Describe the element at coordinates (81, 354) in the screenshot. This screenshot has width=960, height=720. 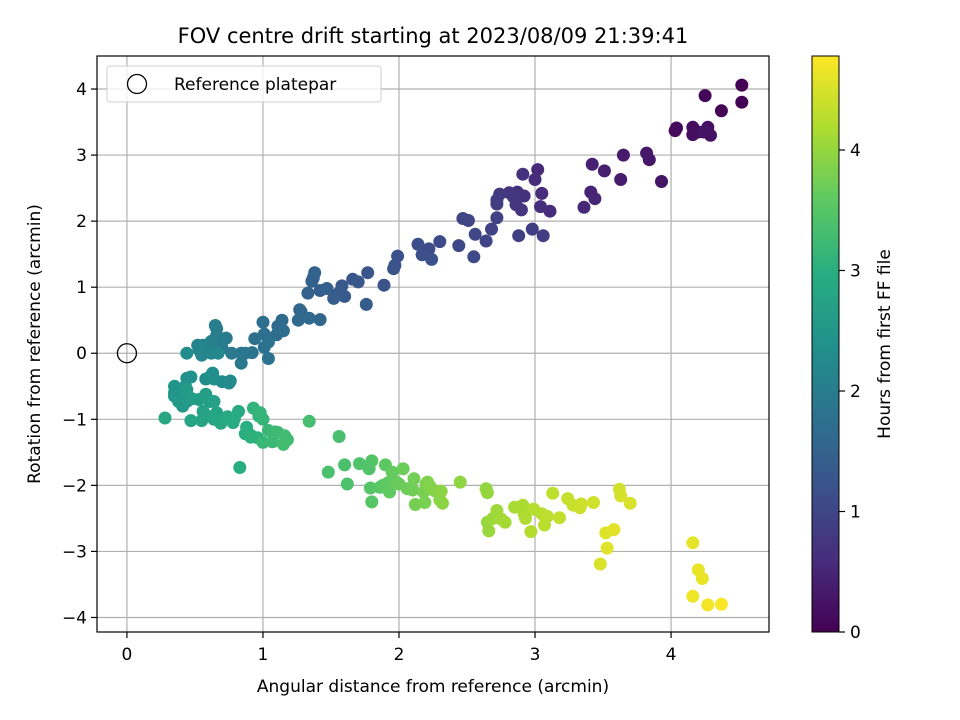
I see `y-tick-label: 0` at that location.